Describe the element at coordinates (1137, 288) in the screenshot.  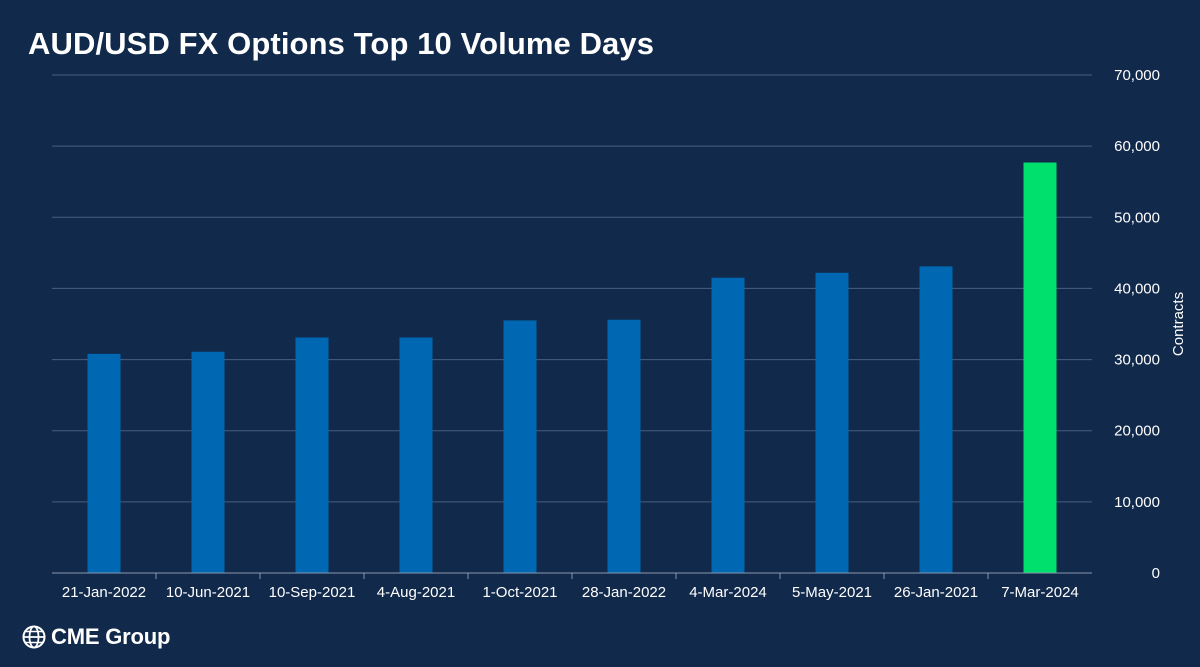
I see `y-tick-label: 40,000` at that location.